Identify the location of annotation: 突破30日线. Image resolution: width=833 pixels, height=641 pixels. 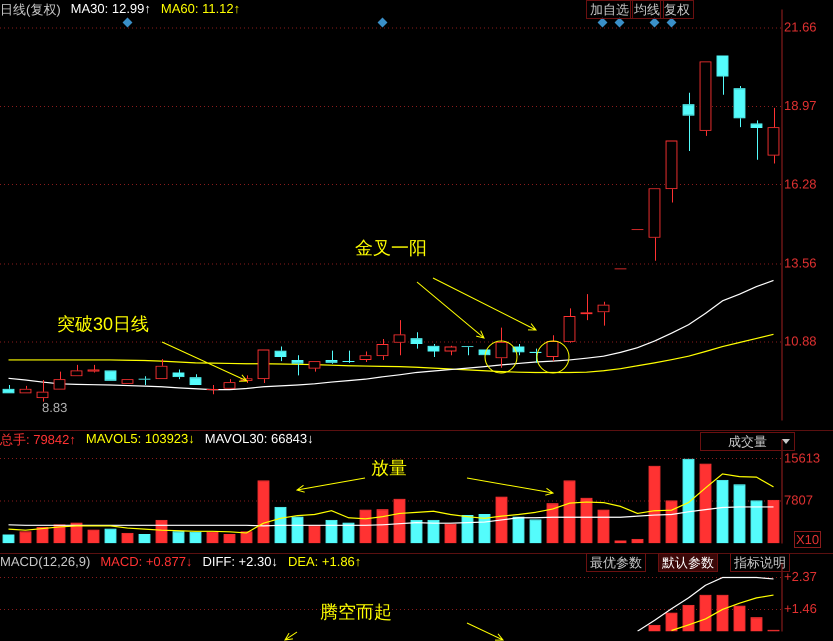
(103, 324).